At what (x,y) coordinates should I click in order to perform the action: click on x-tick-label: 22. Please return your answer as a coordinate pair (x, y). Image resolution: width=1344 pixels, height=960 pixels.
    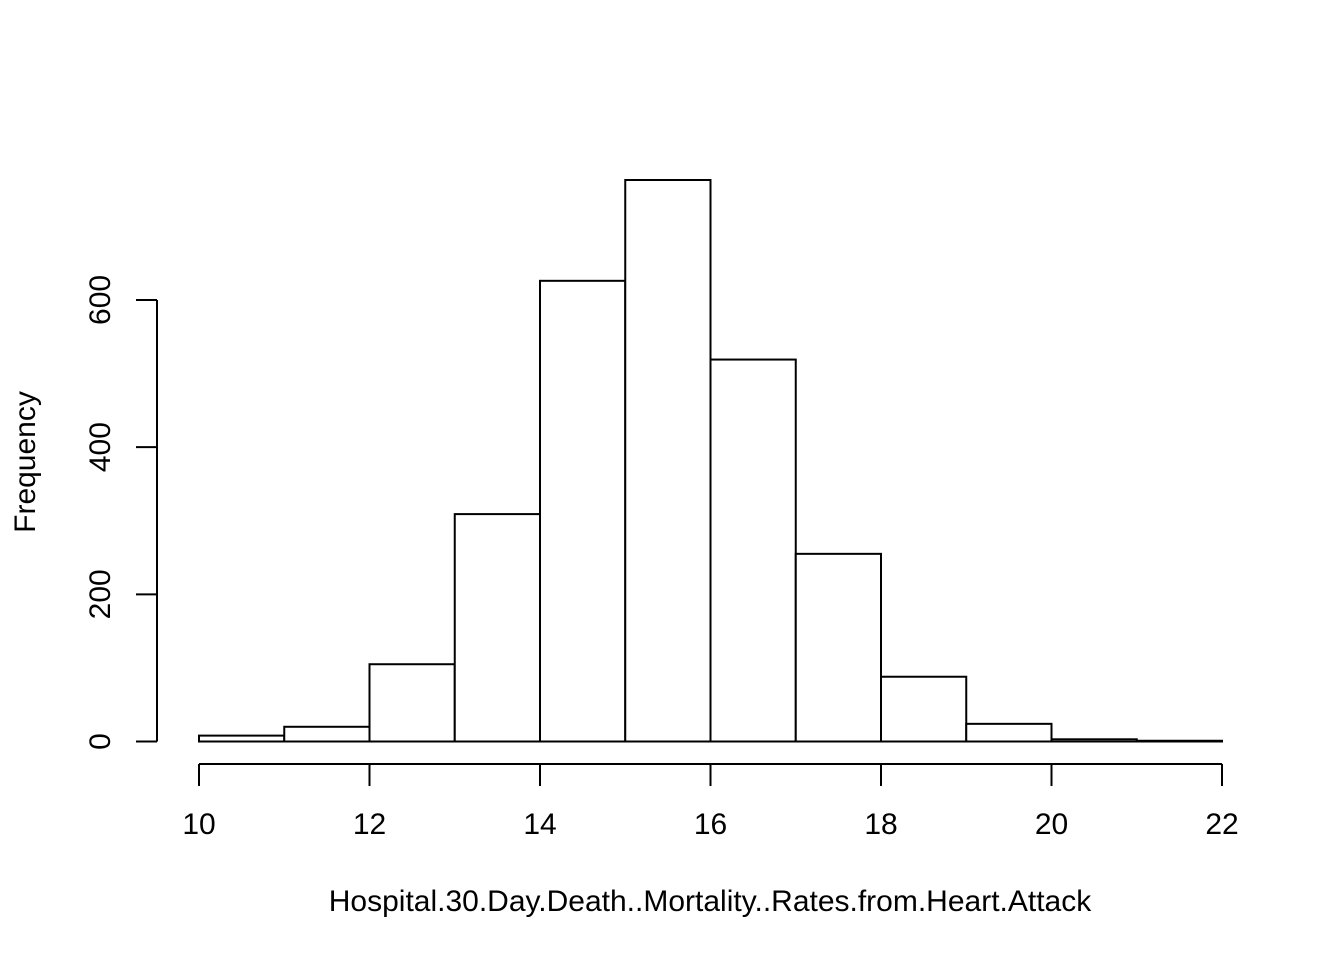
    Looking at the image, I should click on (1221, 824).